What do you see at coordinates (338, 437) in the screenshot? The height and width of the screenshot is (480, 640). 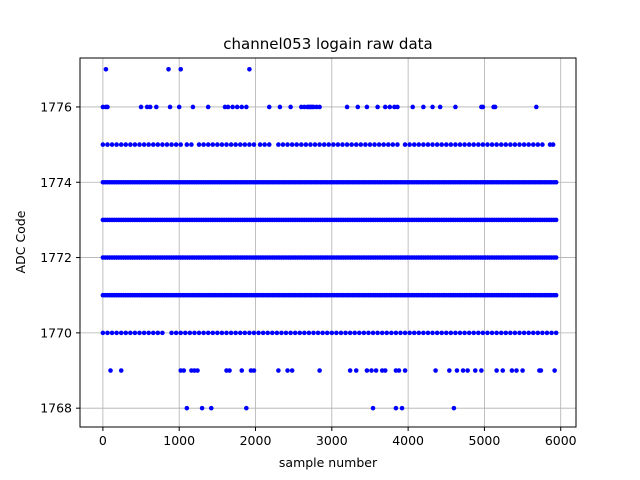 I see `x-axis-ticks: 0 1000 2000 3000 4000 5000 6000` at bounding box center [338, 437].